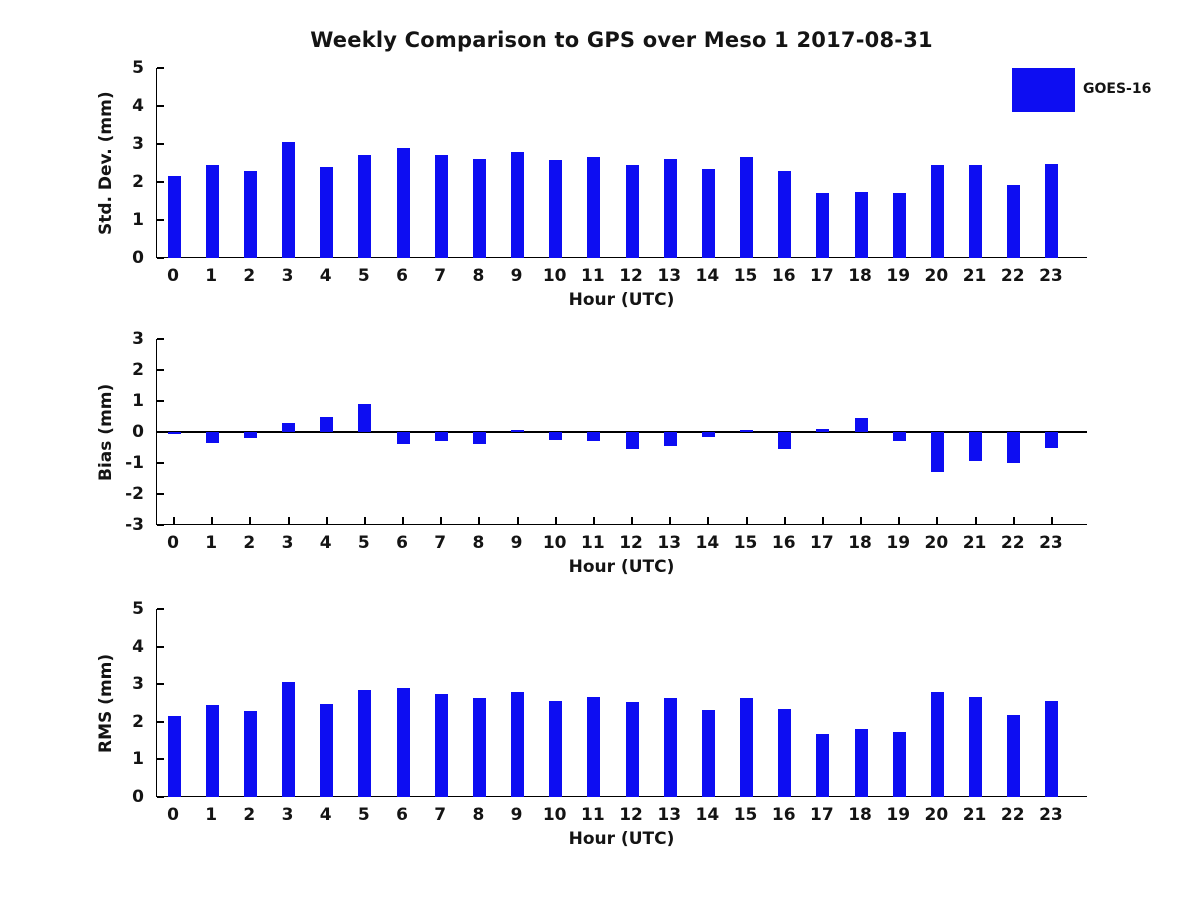  Describe the element at coordinates (621, 567) in the screenshot. I see `bias-x-axis-label: Hour (UTC)` at that location.